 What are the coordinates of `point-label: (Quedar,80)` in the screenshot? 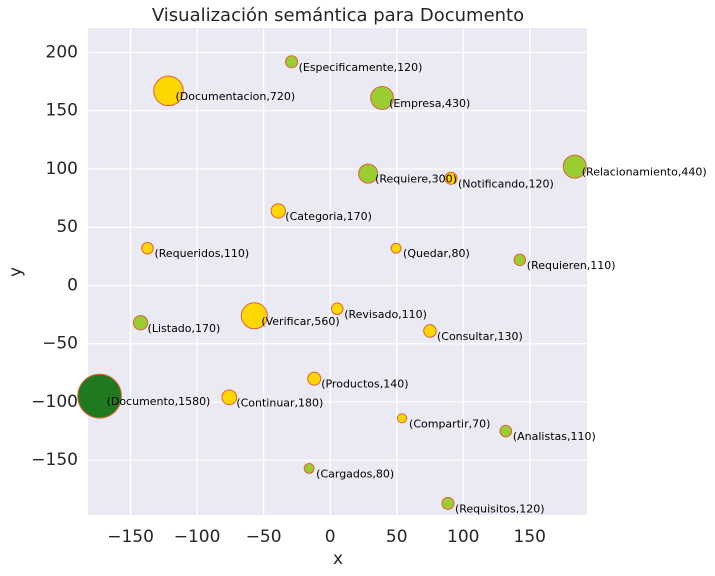 It's located at (436, 253).